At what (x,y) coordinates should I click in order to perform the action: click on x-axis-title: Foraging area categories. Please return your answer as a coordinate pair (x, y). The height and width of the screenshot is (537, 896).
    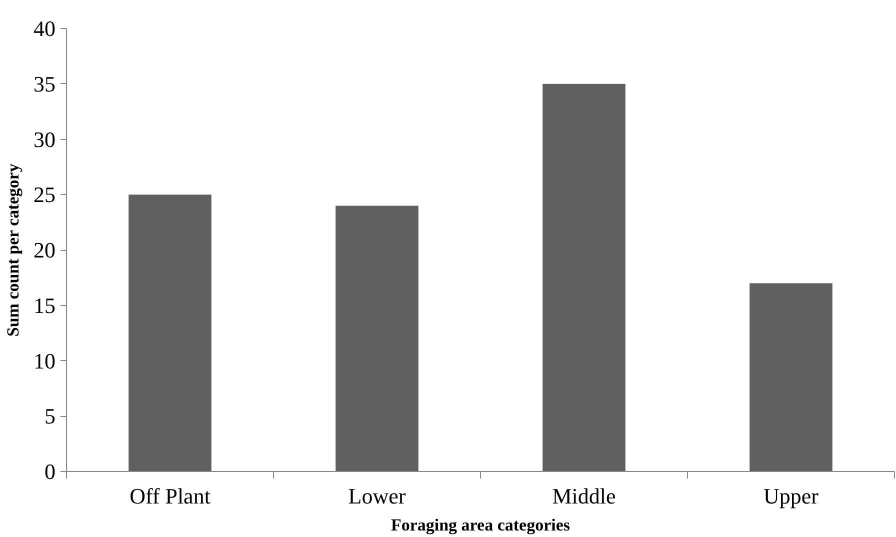
    Looking at the image, I should click on (480, 525).